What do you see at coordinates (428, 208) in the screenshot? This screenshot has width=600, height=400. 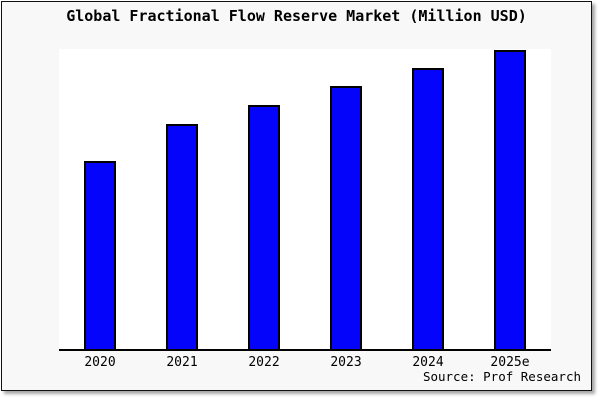 I see `bar-2024` at bounding box center [428, 208].